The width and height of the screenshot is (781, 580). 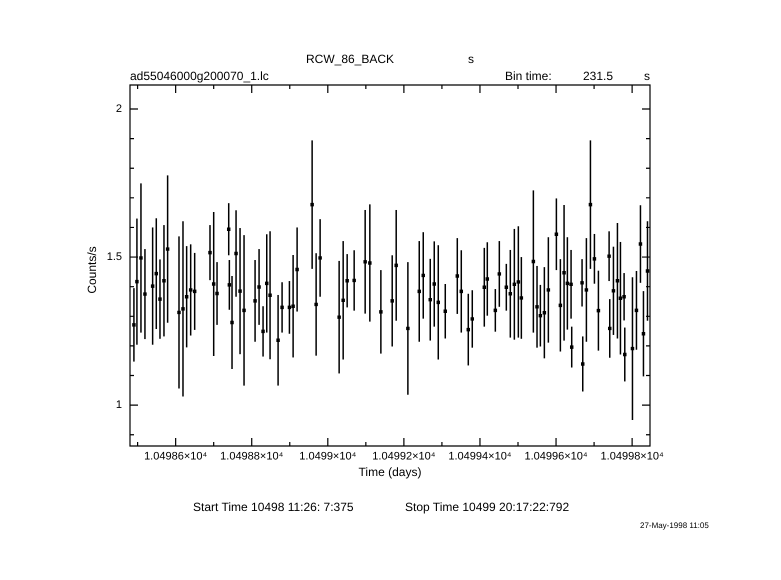 I want to click on x-tick-label: 1.04988×10⁴, so click(x=252, y=456).